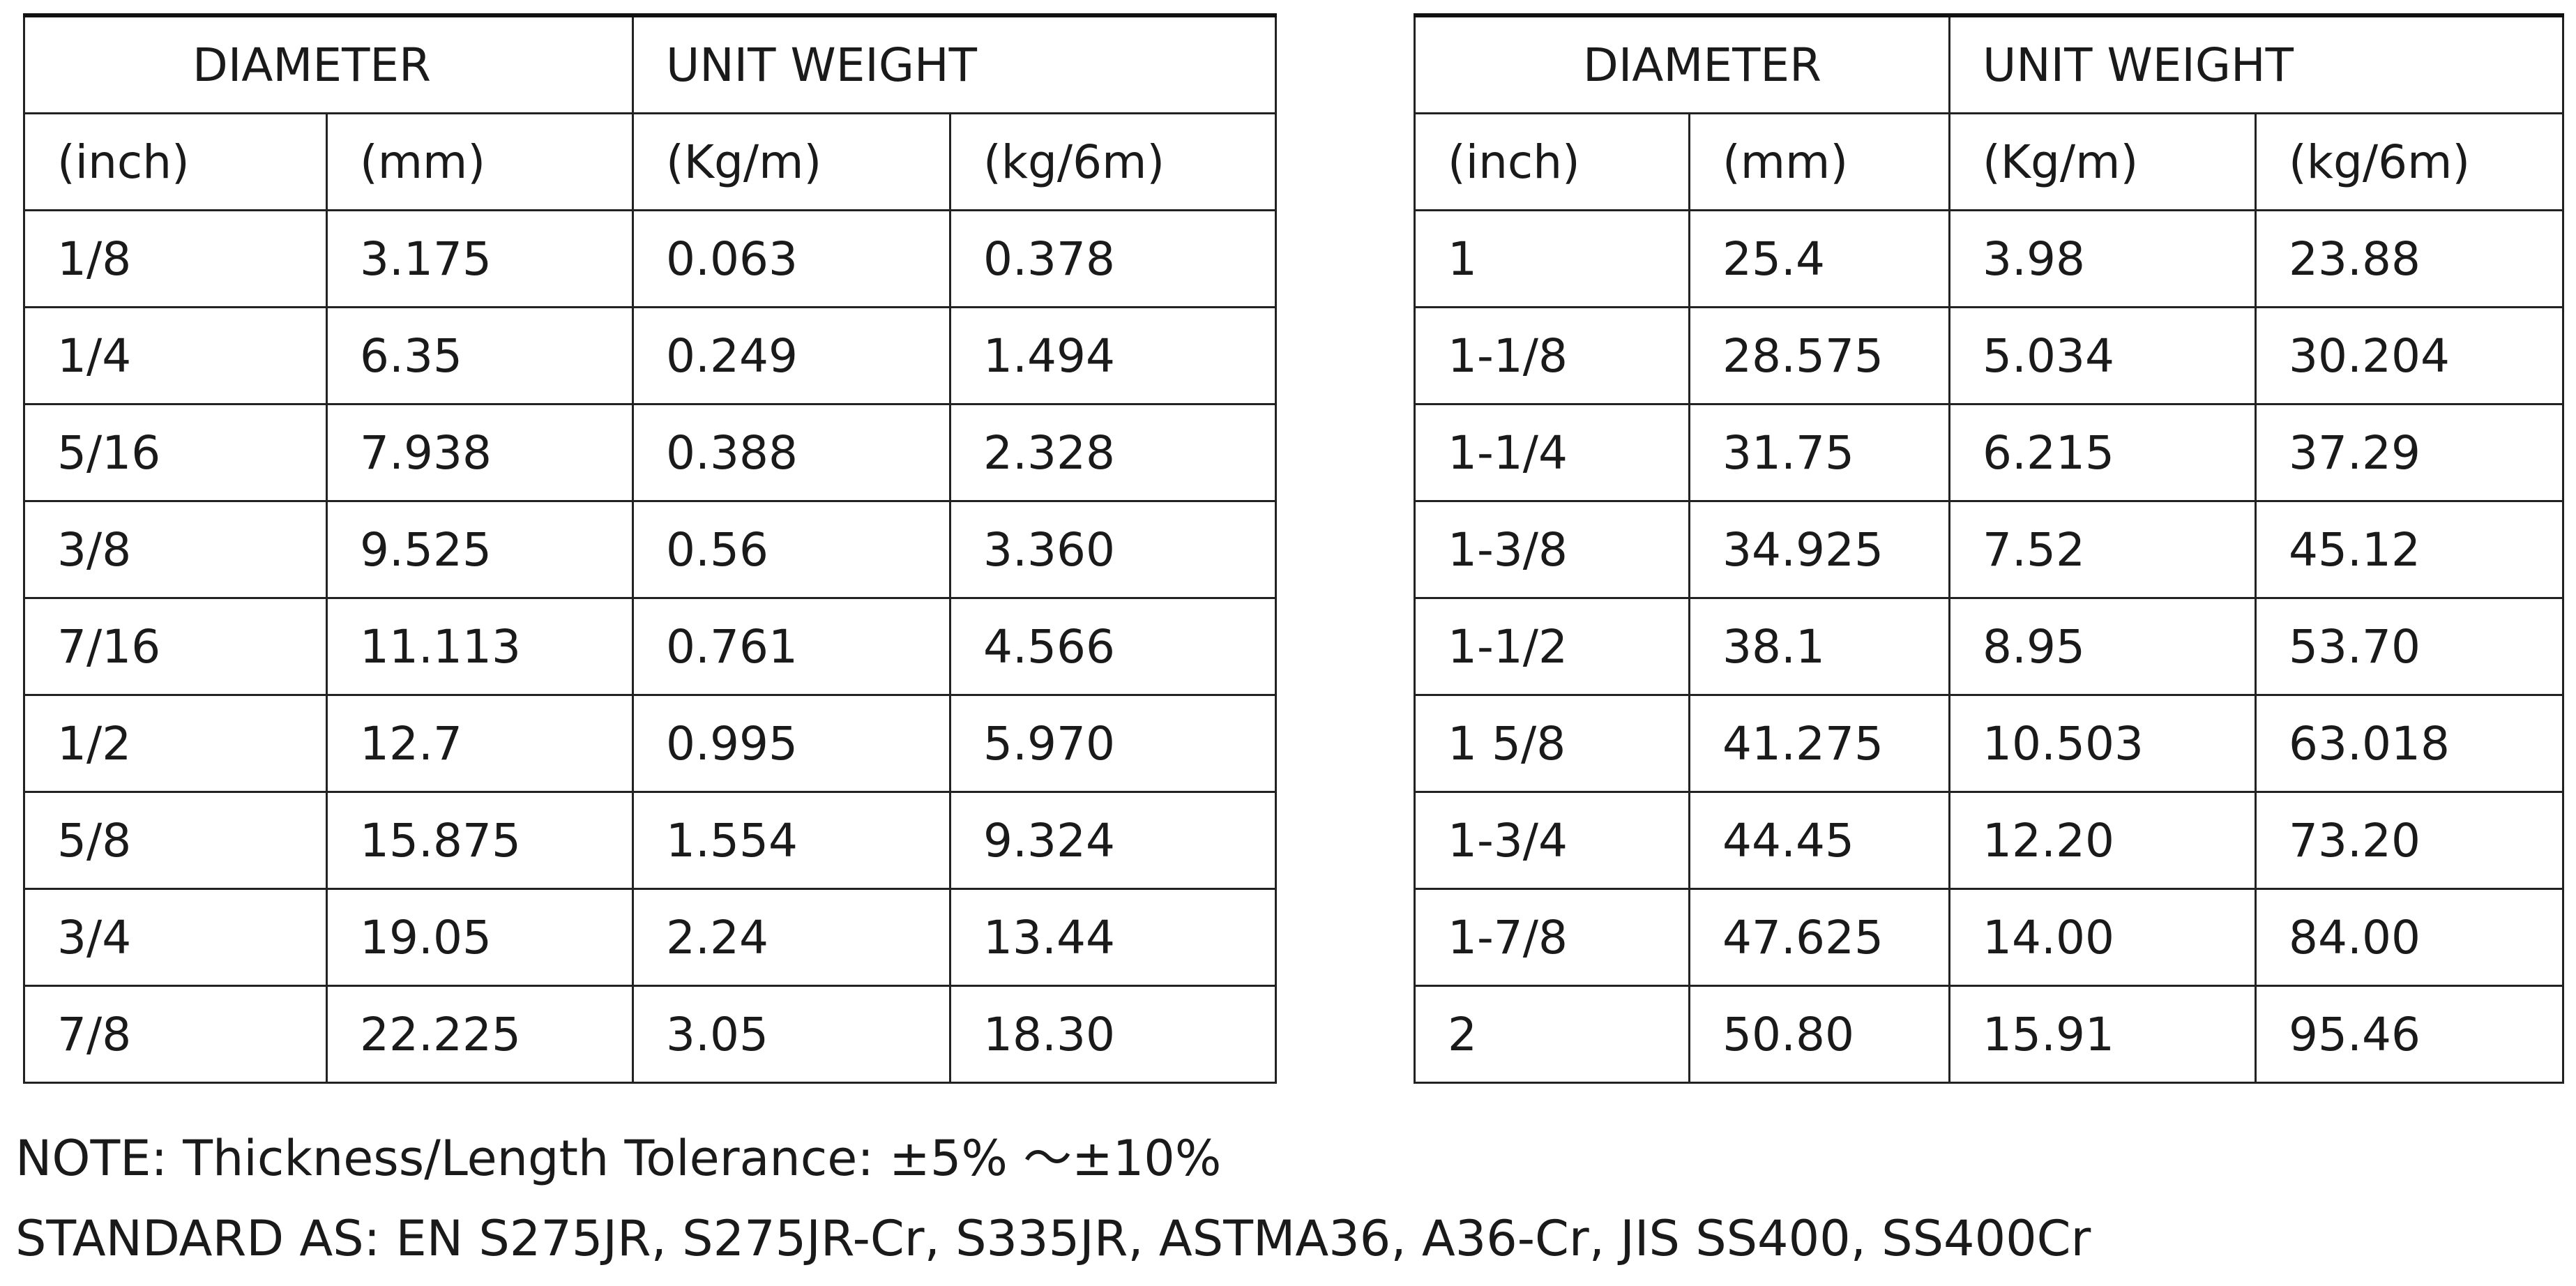 This screenshot has height=1286, width=2576. Describe the element at coordinates (1113, 646) in the screenshot. I see `cell: 4.566` at that location.